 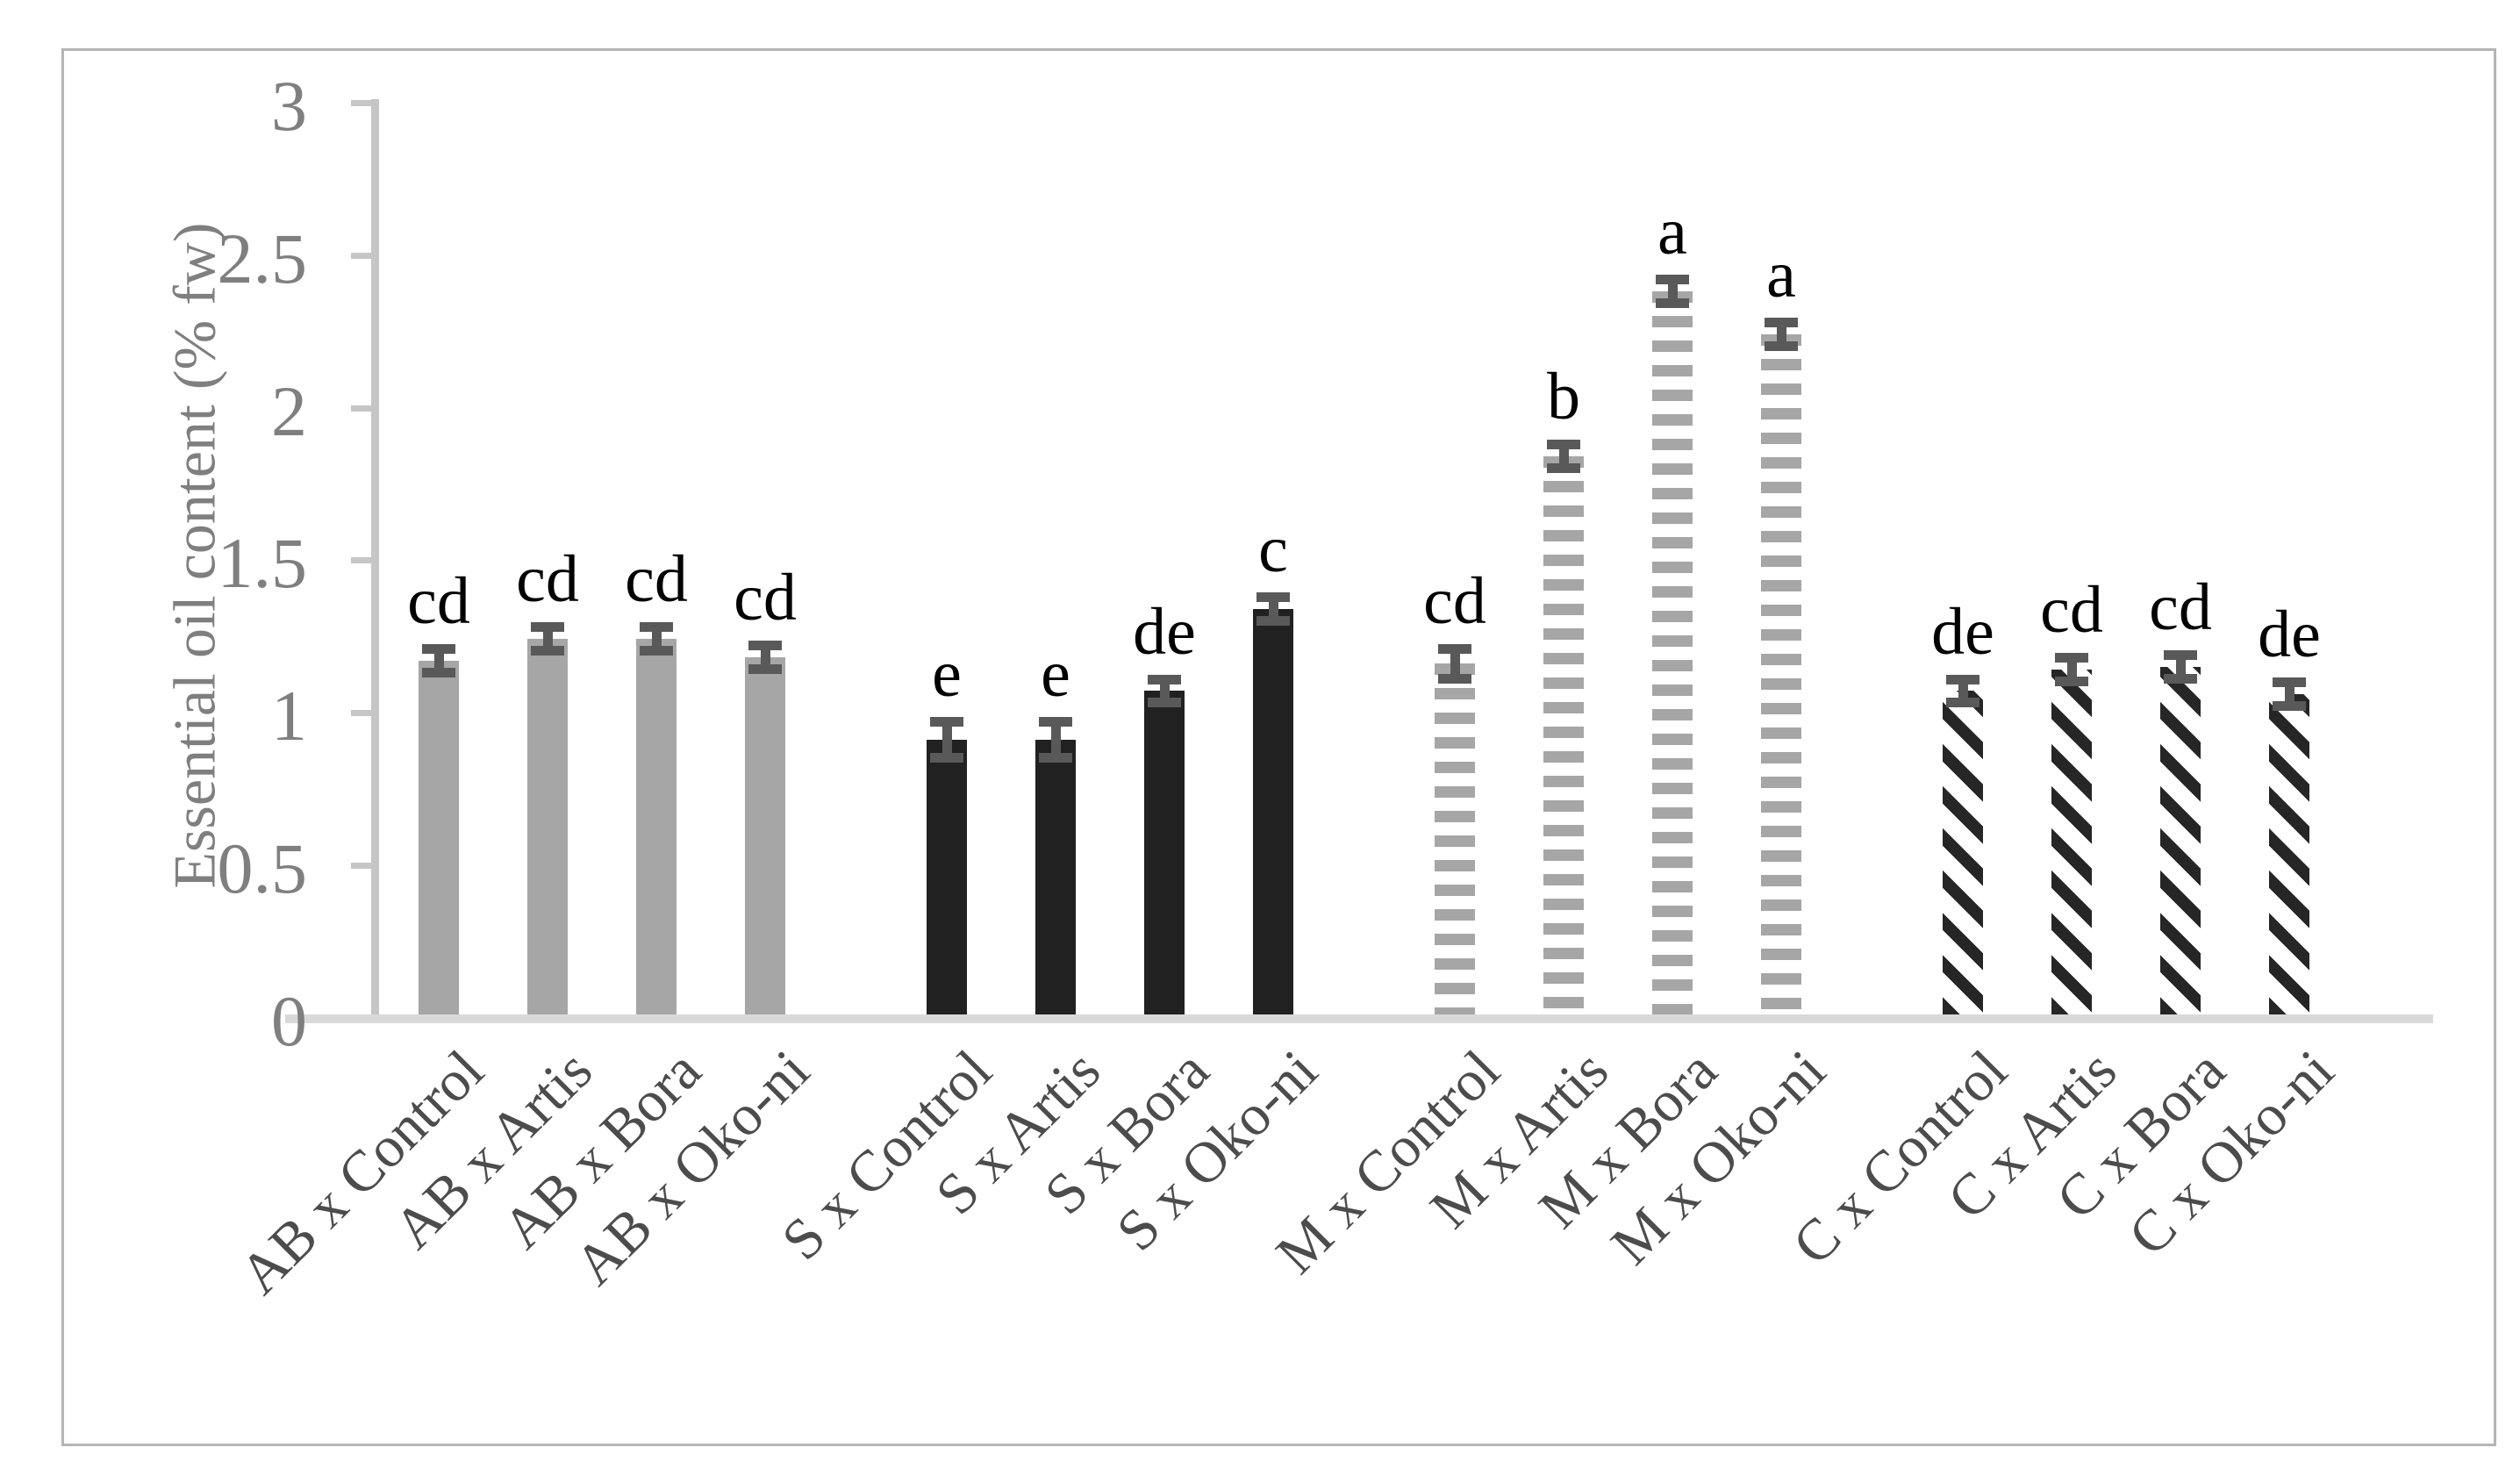 I want to click on bar-ab-x-oko-ni, so click(x=765, y=835).